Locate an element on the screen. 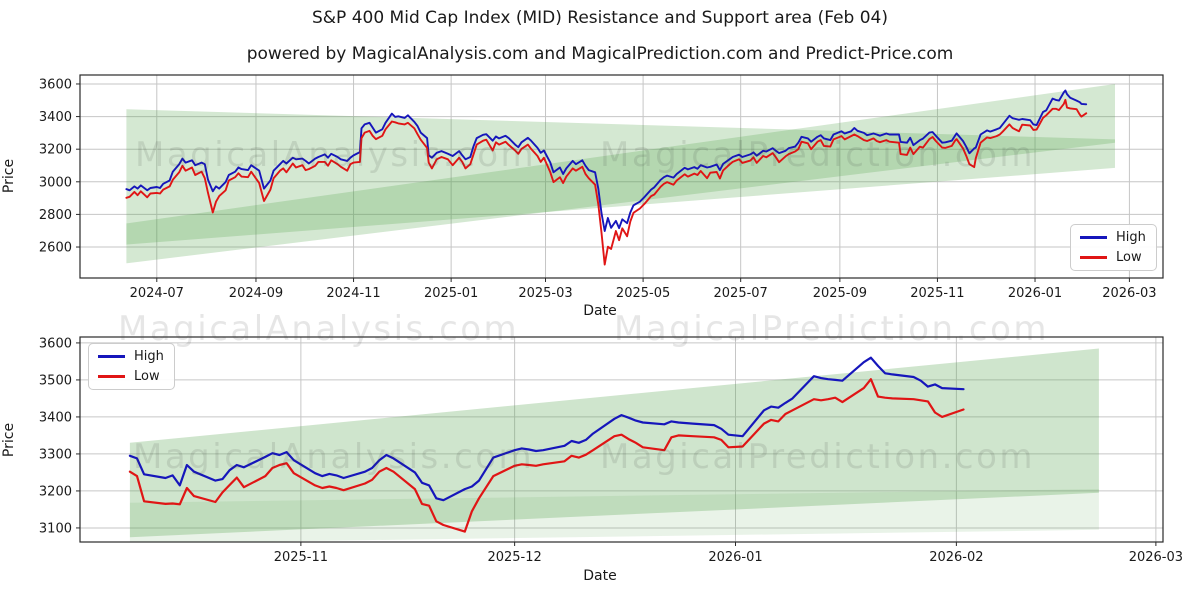  x-tick-label: 2025-01 is located at coordinates (451, 293).